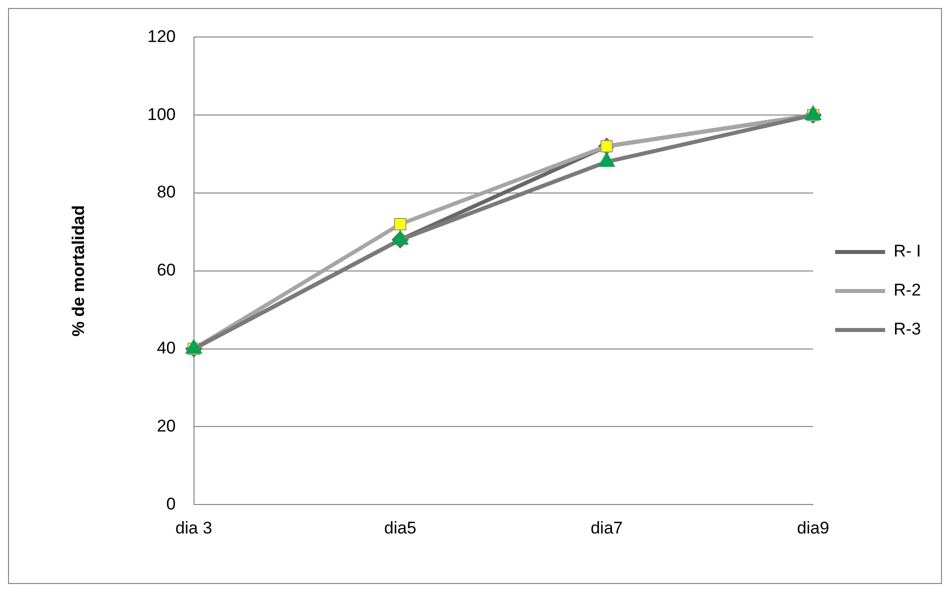  I want to click on x-tick-label: dia5, so click(400, 528).